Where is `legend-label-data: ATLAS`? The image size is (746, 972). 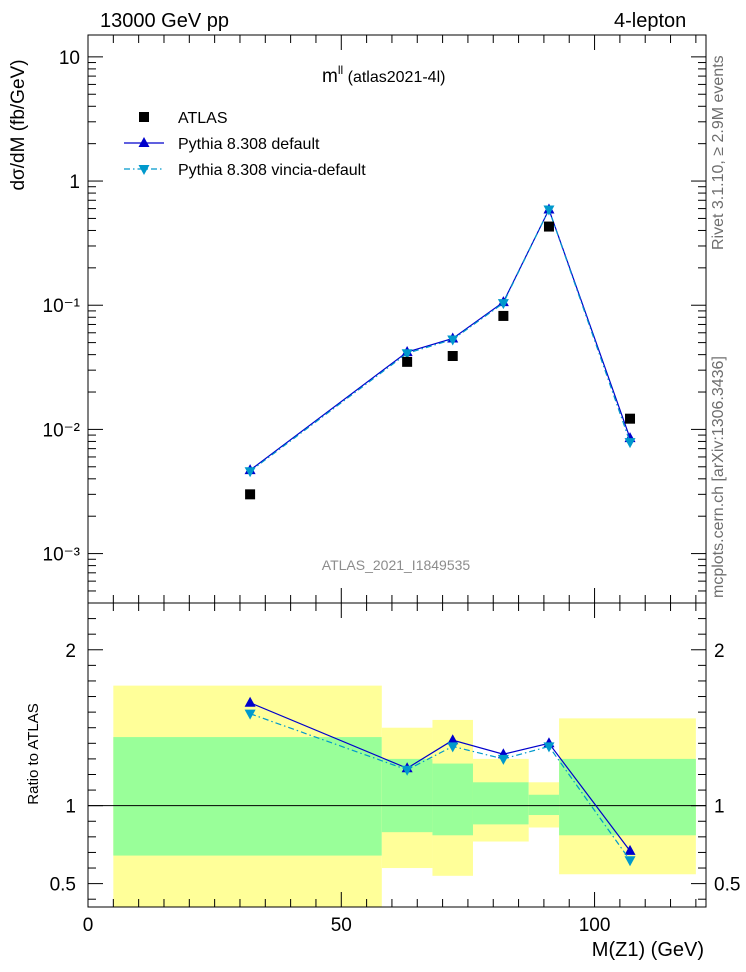 legend-label-data: ATLAS is located at coordinates (203, 118).